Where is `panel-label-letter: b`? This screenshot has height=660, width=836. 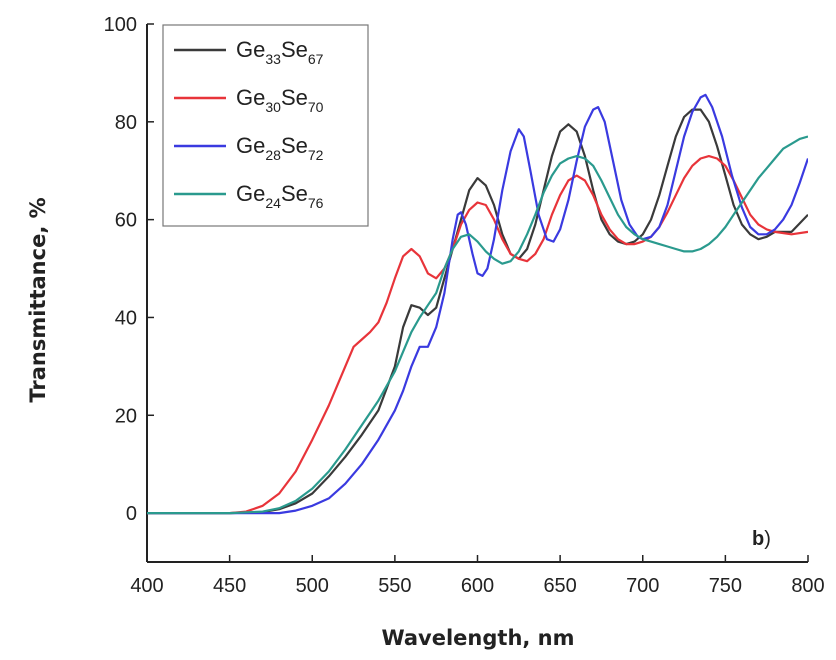 panel-label-letter: b is located at coordinates (758, 539).